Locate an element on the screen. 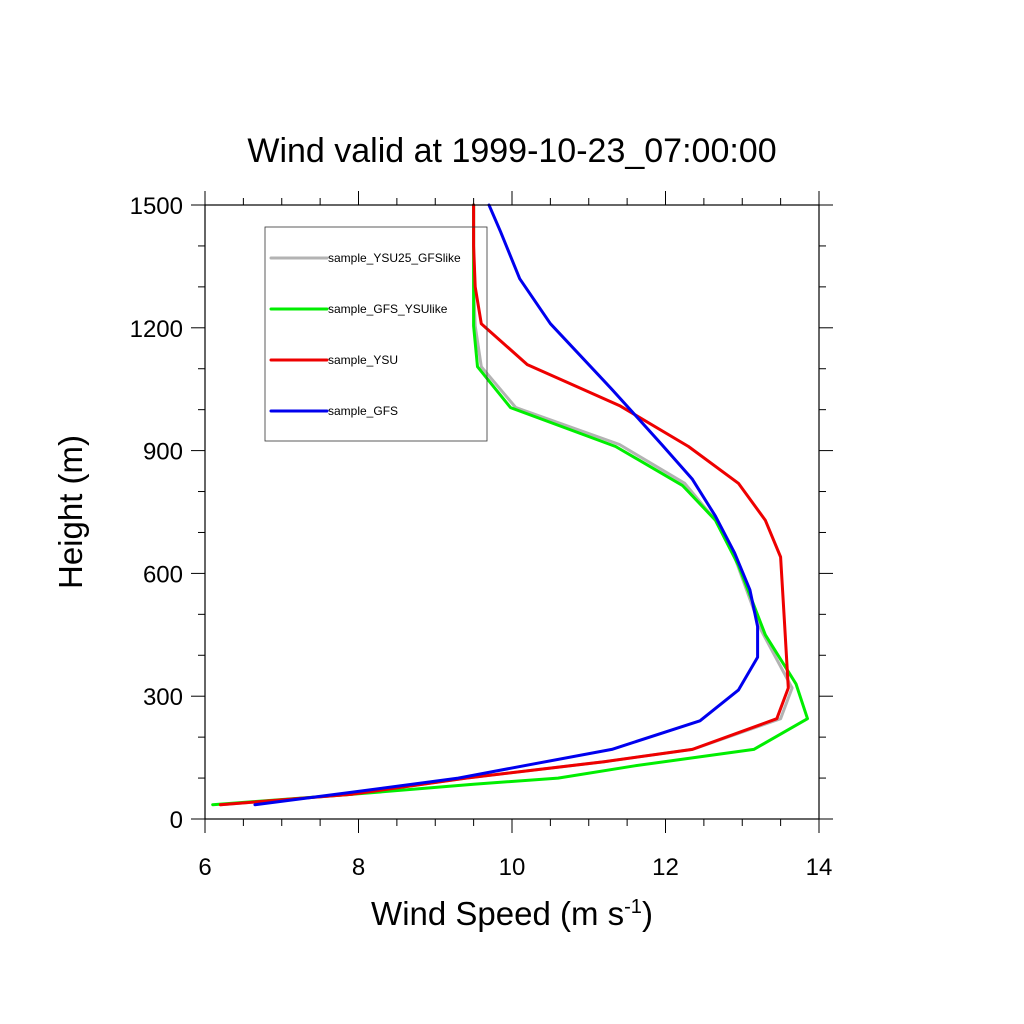 This screenshot has height=1024, width=1024. legend-label: sample_YSU25_GFSlike is located at coordinates (394, 258).